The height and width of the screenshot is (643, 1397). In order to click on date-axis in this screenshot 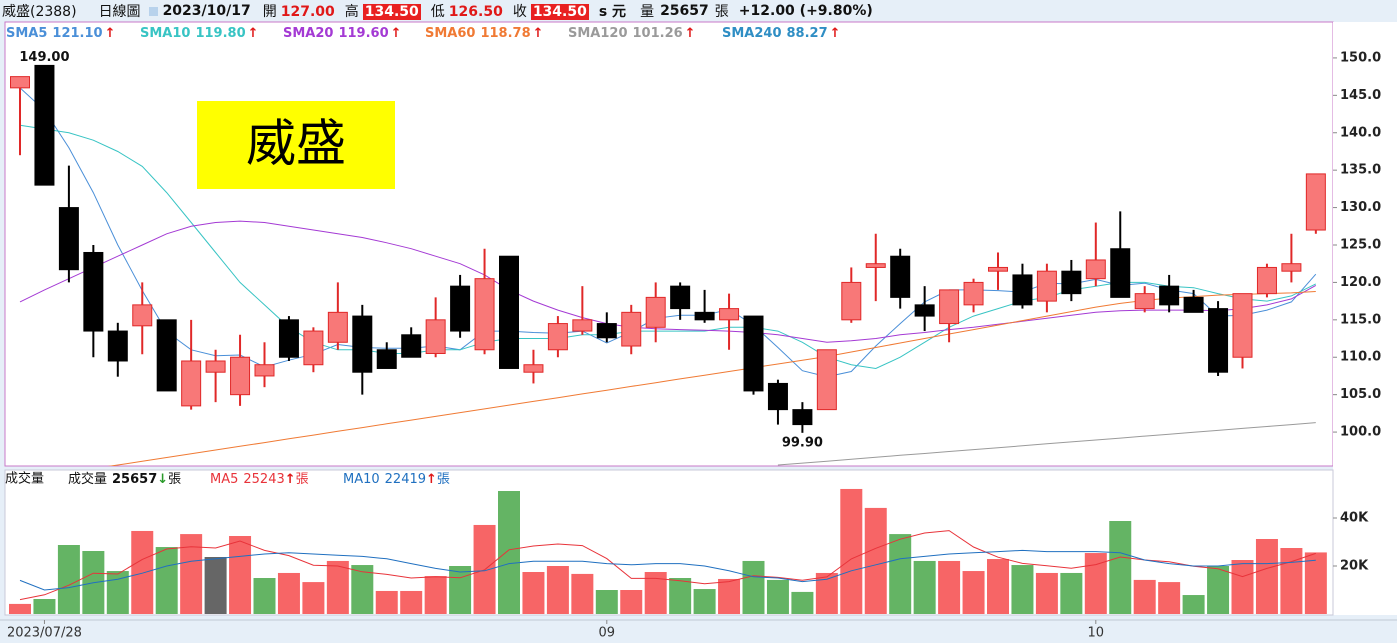, I will do `click(698, 631)`.